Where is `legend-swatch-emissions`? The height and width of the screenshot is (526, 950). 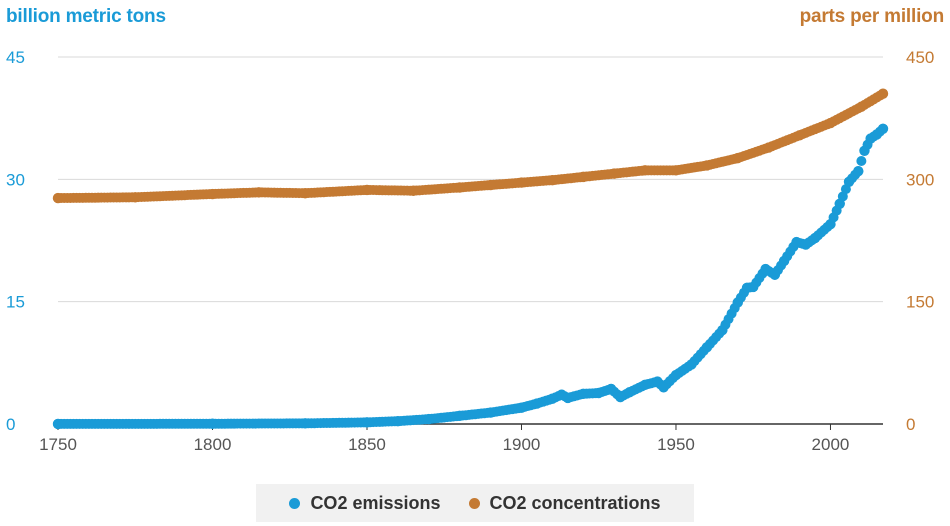
legend-swatch-emissions is located at coordinates (295, 503).